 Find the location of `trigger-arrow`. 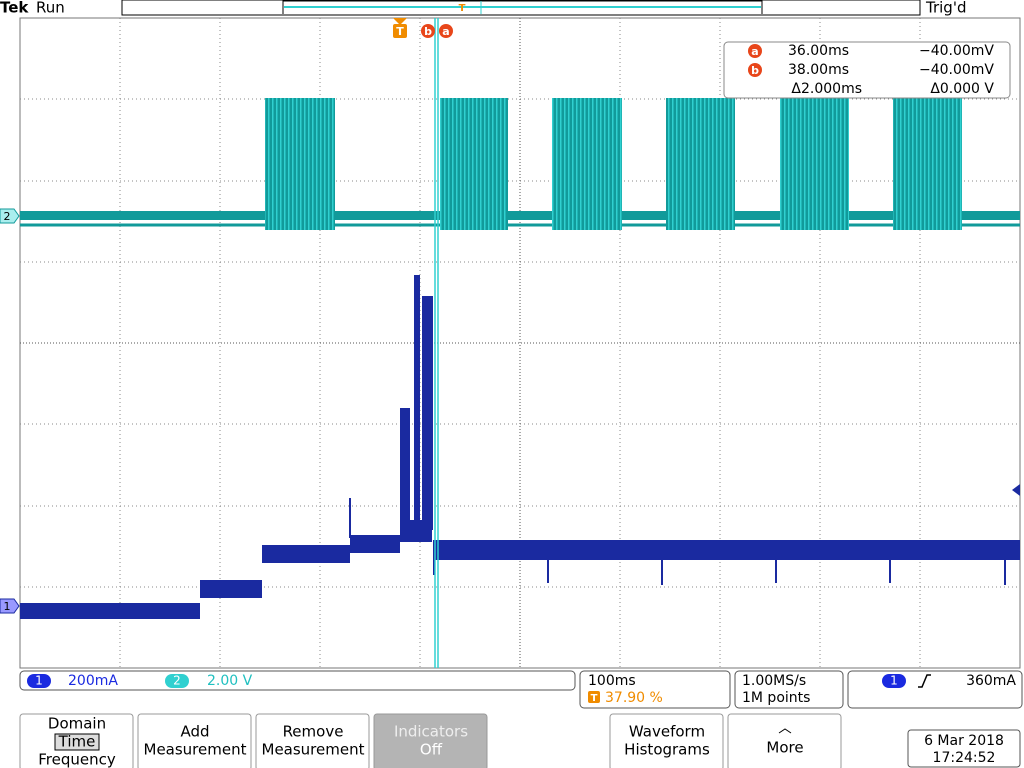

trigger-arrow is located at coordinates (400, 21).